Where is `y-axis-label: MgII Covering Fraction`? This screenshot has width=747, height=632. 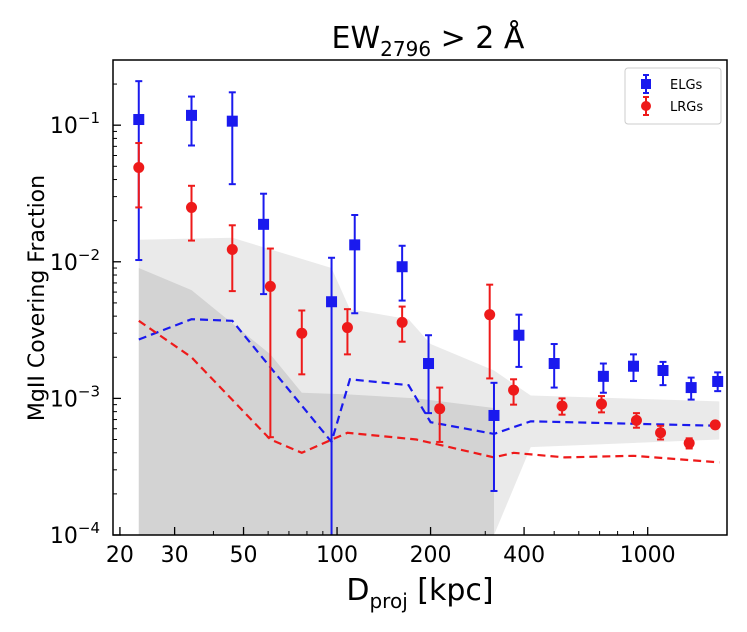
y-axis-label: MgII Covering Fraction is located at coordinates (37, 298).